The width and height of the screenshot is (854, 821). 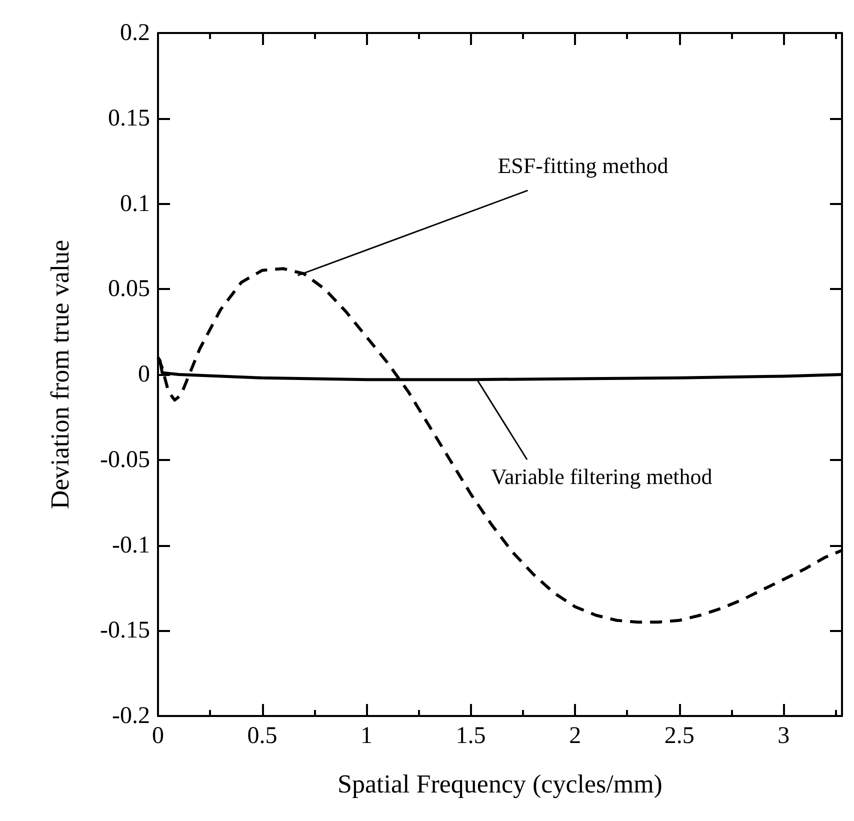 What do you see at coordinates (125, 631) in the screenshot?
I see `y-tick-label: -0.15` at bounding box center [125, 631].